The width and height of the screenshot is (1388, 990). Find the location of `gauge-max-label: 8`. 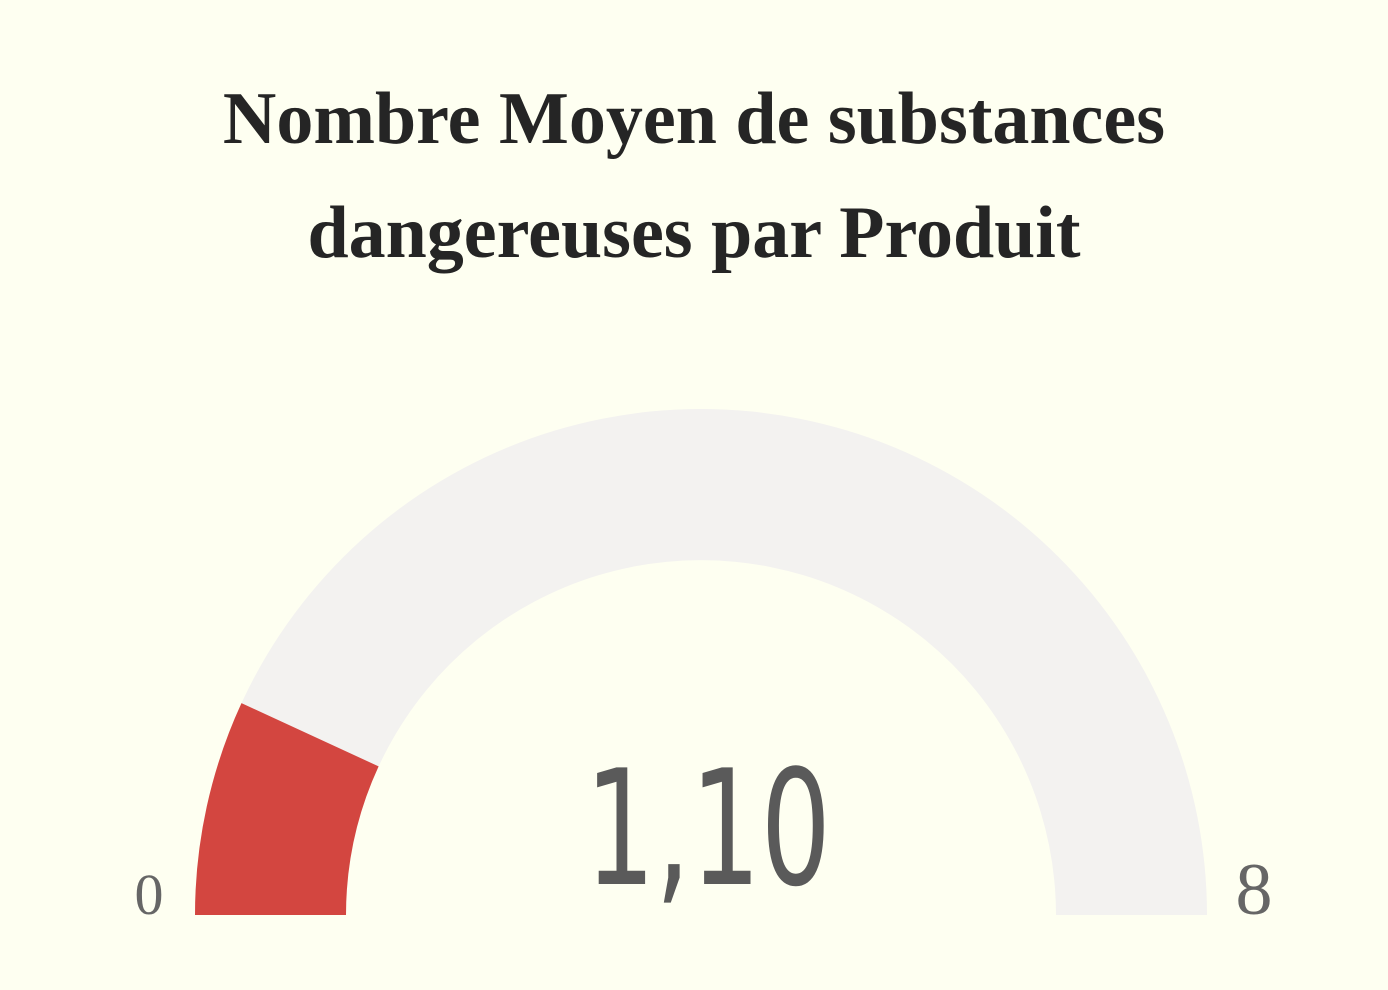

gauge-max-label: 8 is located at coordinates (1254, 890).